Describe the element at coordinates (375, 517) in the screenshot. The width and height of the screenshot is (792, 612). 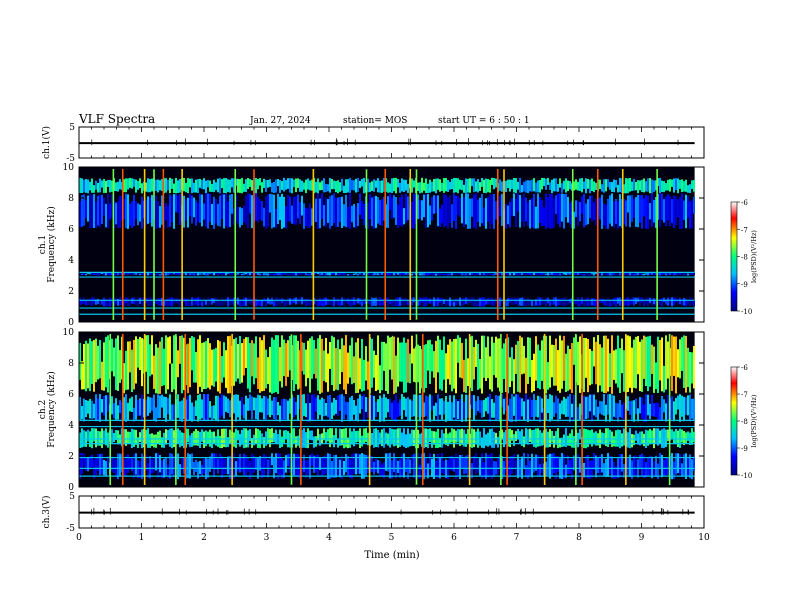
I see `ch3-voltage-panel: 5-5ch.3(V)0 1 2 3 4 5 6 7 8 9 10` at that location.